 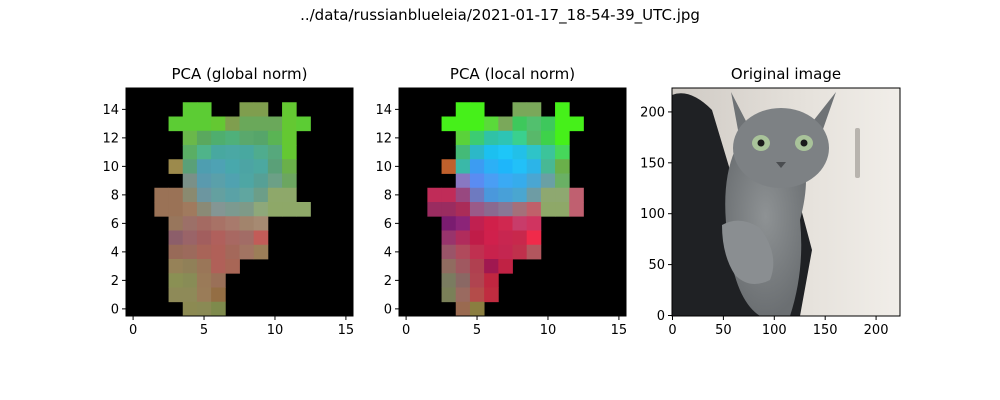 What do you see at coordinates (388, 281) in the screenshot?
I see `y-tick-label: 2` at bounding box center [388, 281].